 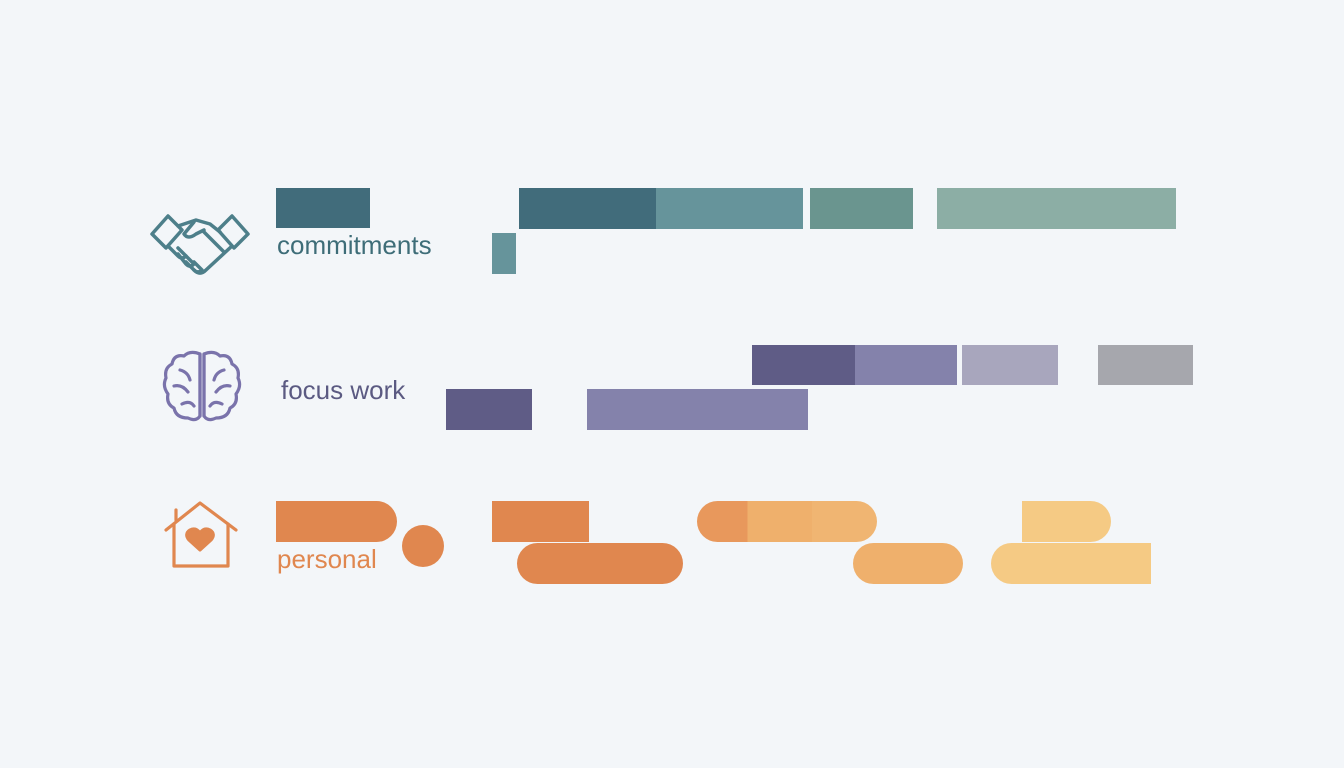 What do you see at coordinates (354, 245) in the screenshot?
I see `category-label-commitments: commitments` at bounding box center [354, 245].